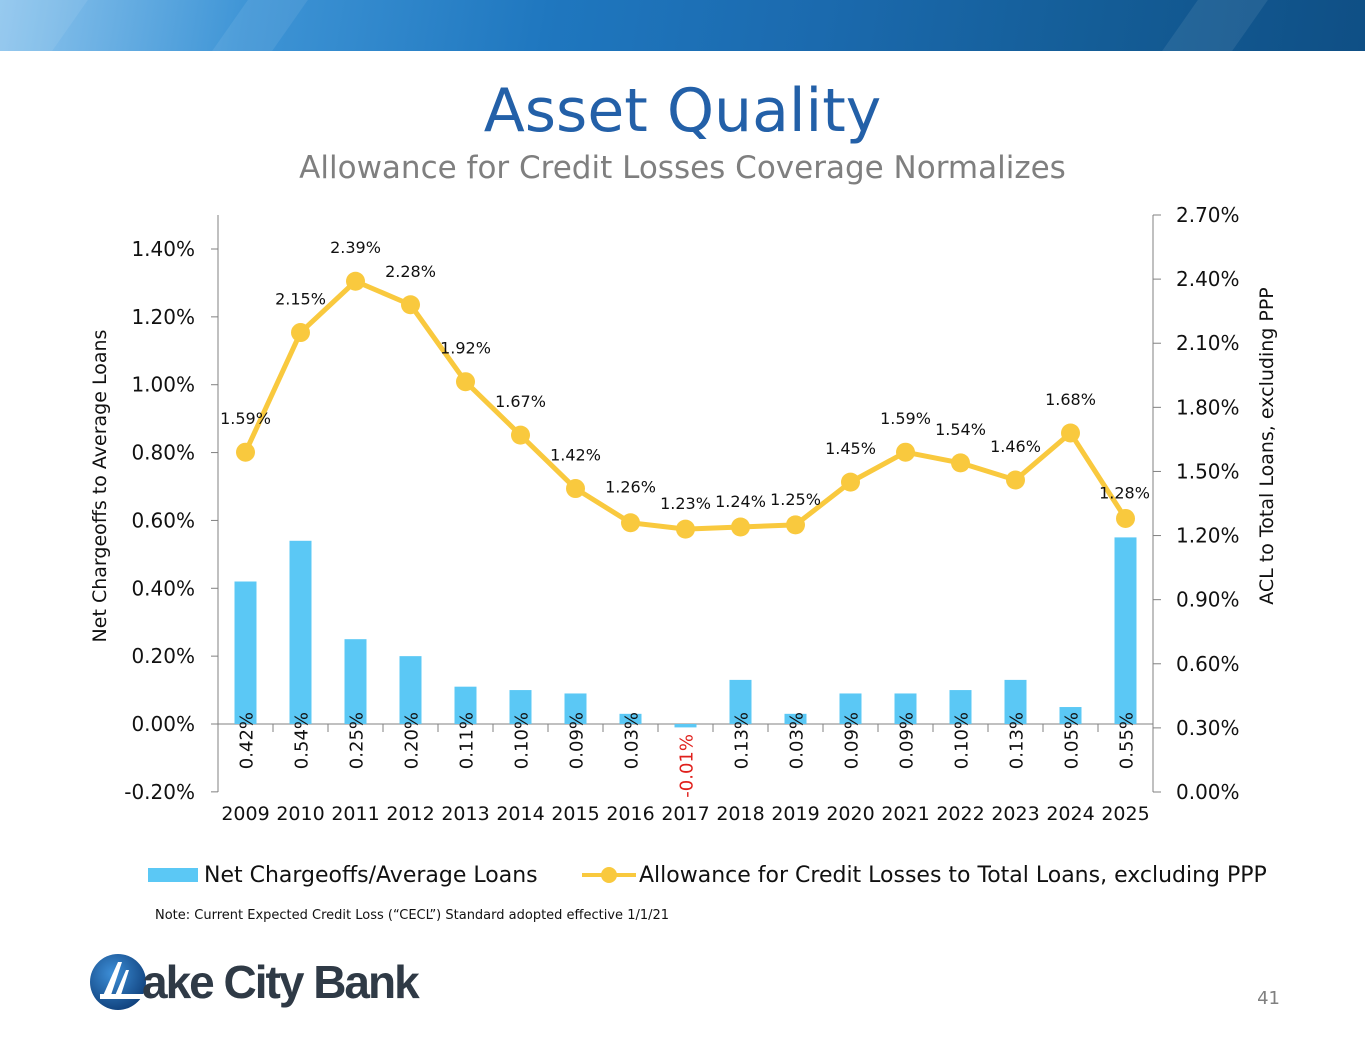 The image size is (1365, 1047). I want to click on page-number: 41, so click(1268, 998).